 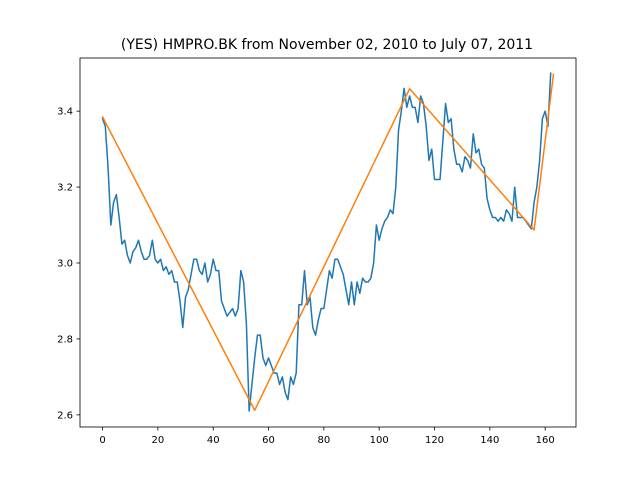 What do you see at coordinates (65, 188) in the screenshot?
I see `y-tick-label: 3.2` at bounding box center [65, 188].